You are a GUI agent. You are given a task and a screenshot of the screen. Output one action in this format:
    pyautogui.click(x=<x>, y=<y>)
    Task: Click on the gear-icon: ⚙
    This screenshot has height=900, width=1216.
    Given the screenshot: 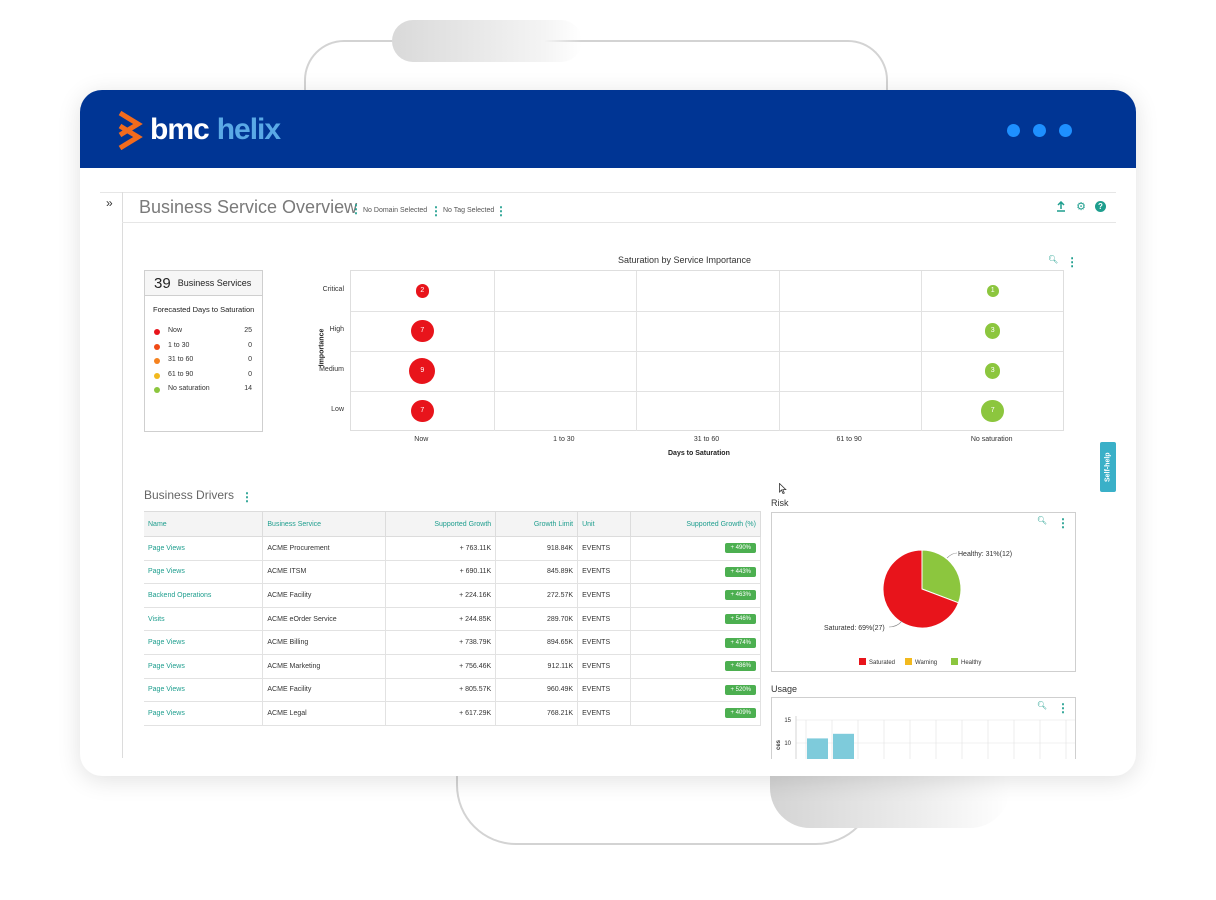 What is the action you would take?
    pyautogui.click(x=1081, y=207)
    